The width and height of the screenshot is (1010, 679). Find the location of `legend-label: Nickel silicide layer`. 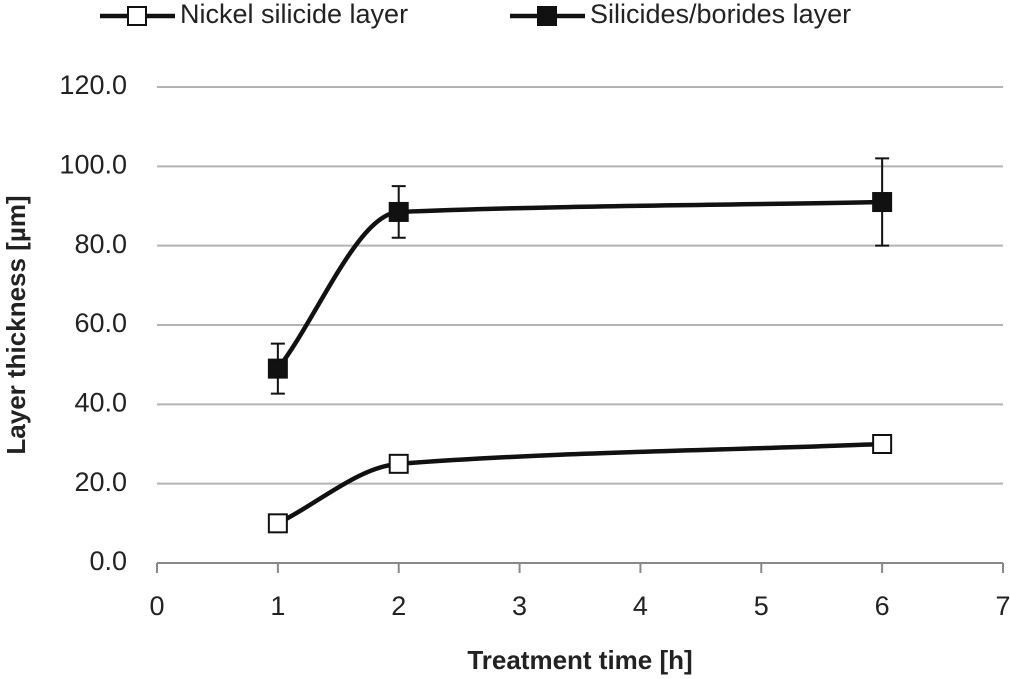

legend-label: Nickel silicide layer is located at coordinates (294, 14).